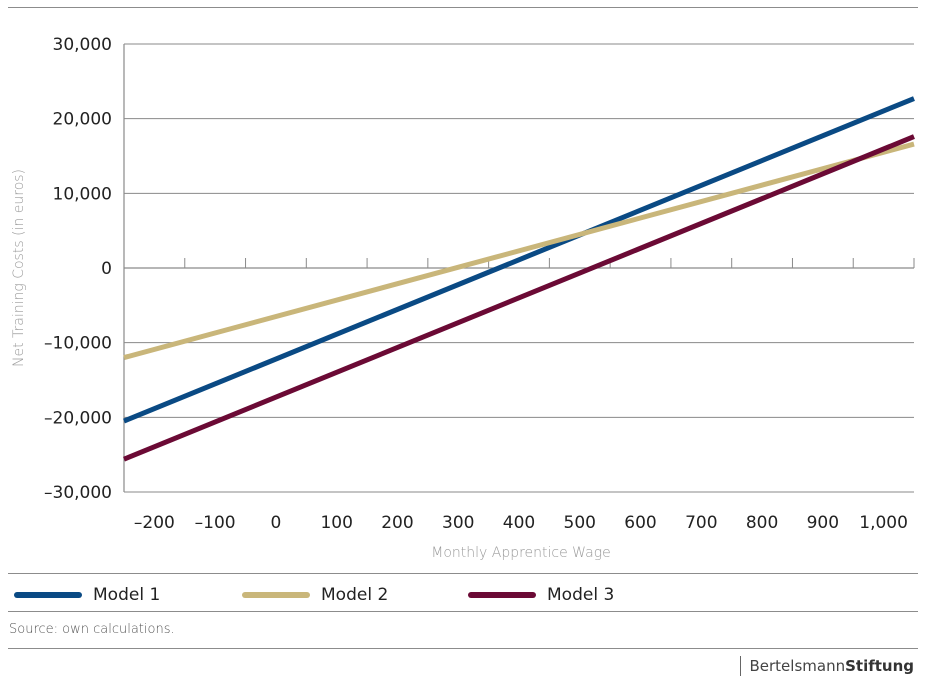 Image resolution: width=928 pixels, height=684 pixels. Describe the element at coordinates (78, 418) in the screenshot. I see `y-tick-label: –20,000` at that location.